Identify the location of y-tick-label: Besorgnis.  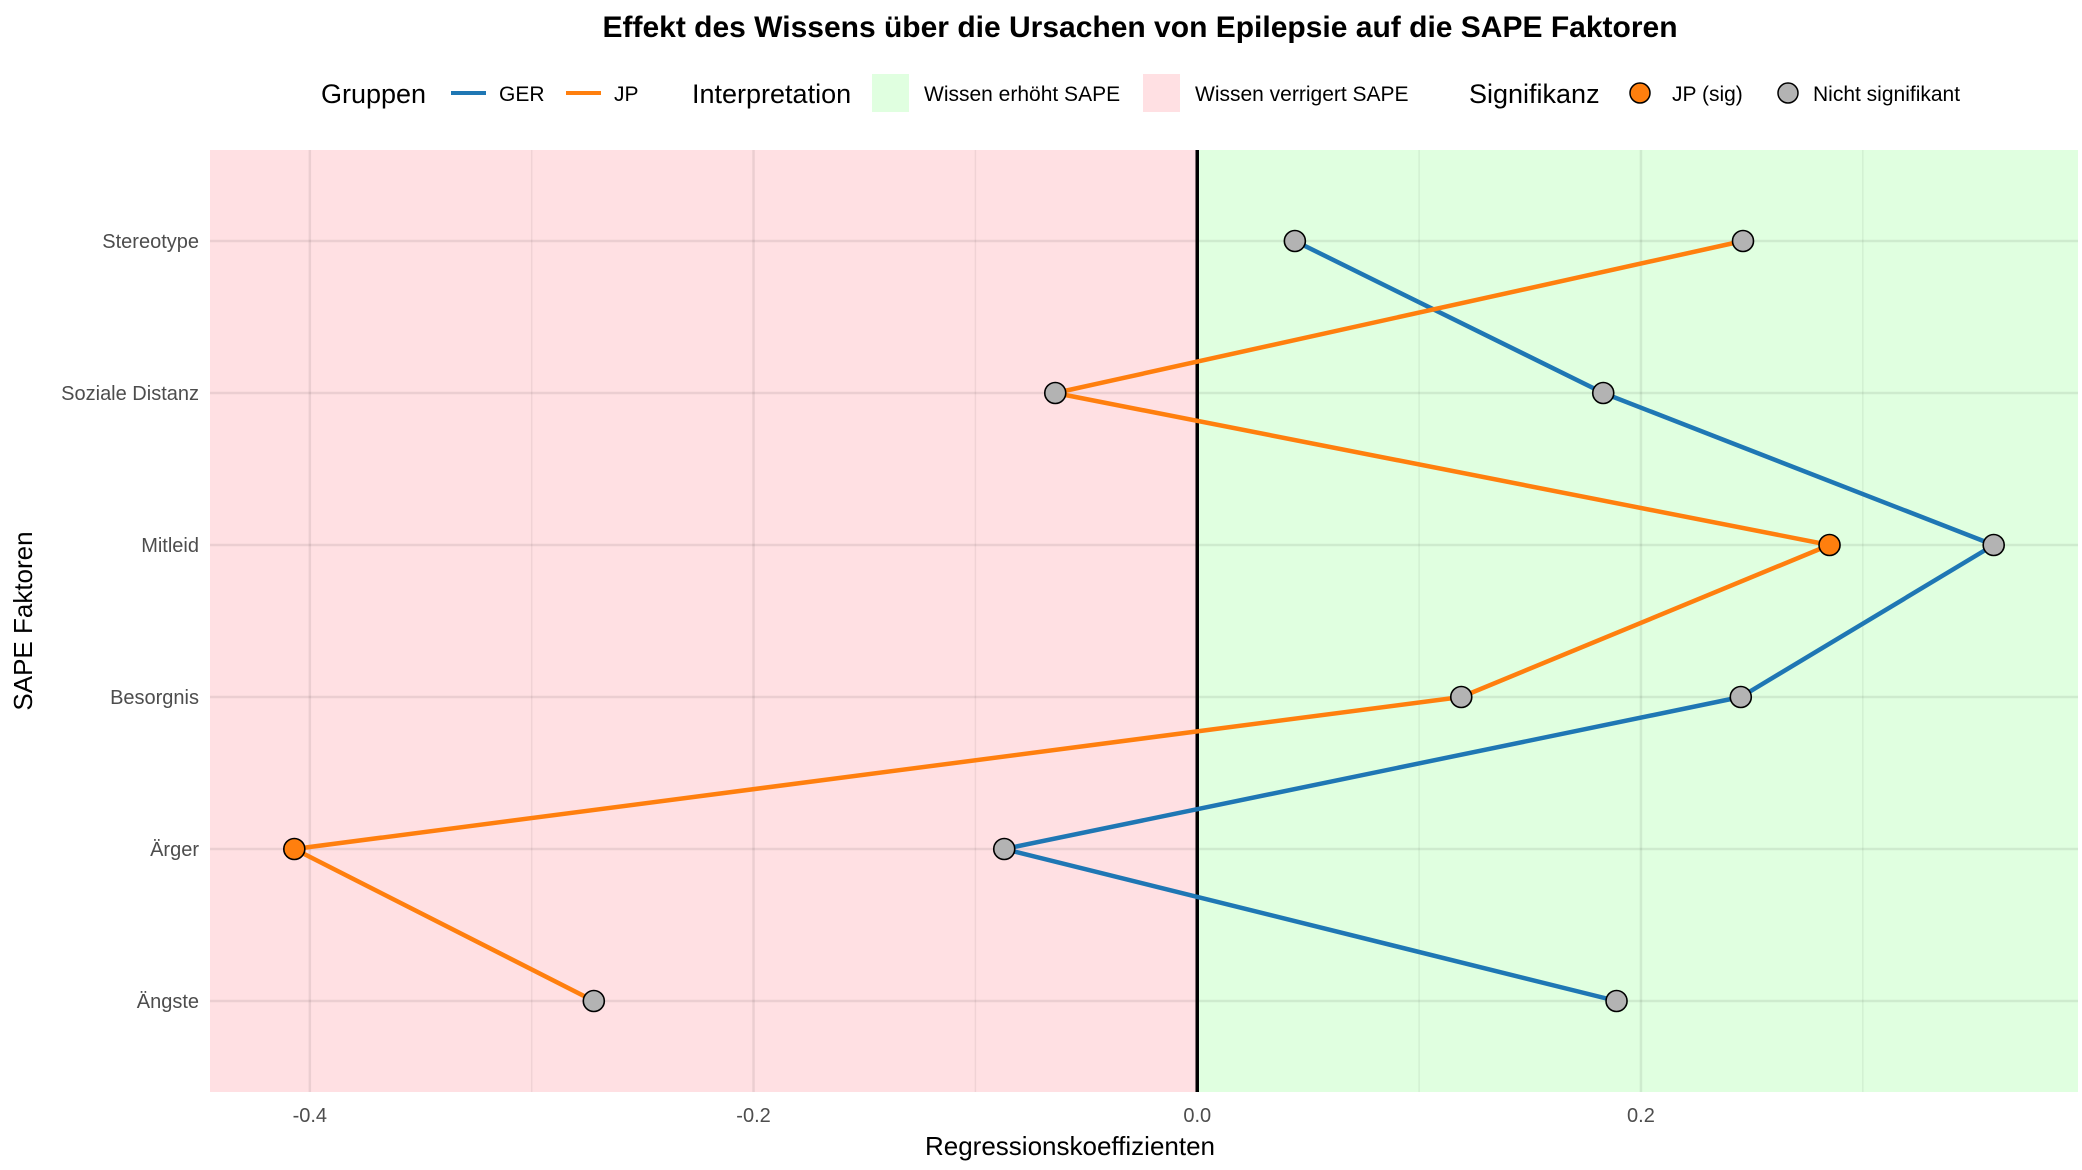
(154, 698).